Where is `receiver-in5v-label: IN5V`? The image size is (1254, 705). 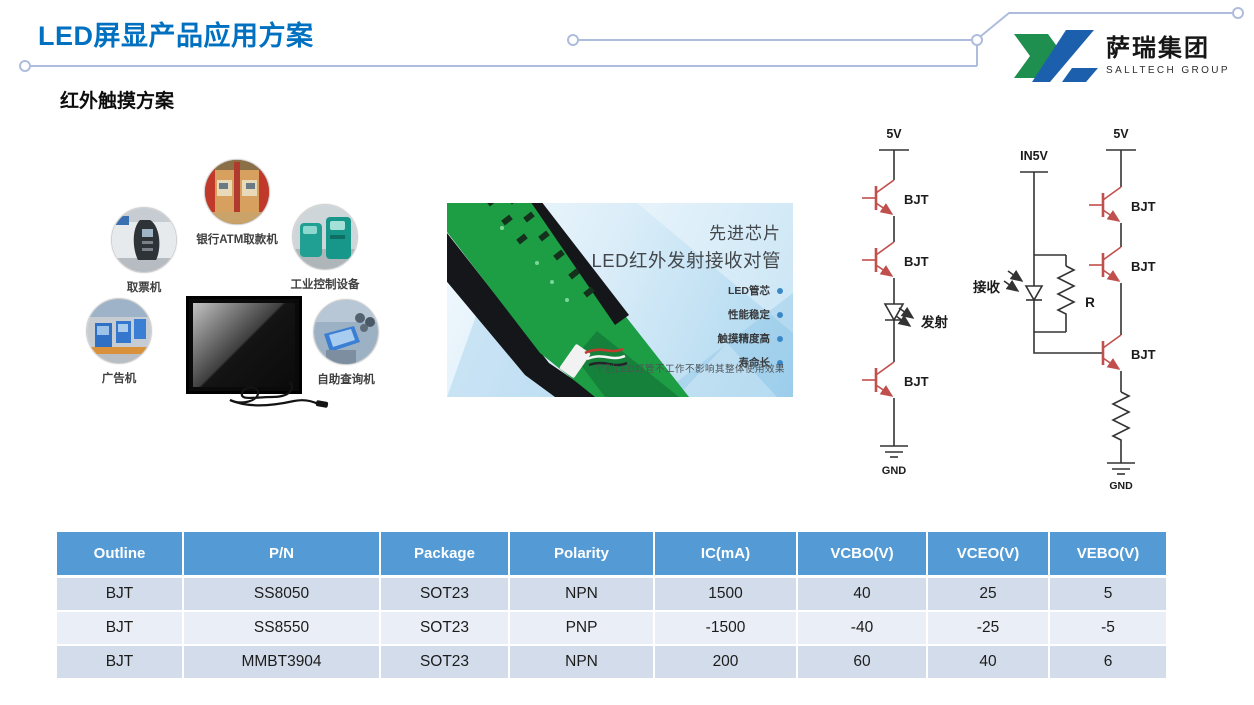 receiver-in5v-label: IN5V is located at coordinates (1034, 156).